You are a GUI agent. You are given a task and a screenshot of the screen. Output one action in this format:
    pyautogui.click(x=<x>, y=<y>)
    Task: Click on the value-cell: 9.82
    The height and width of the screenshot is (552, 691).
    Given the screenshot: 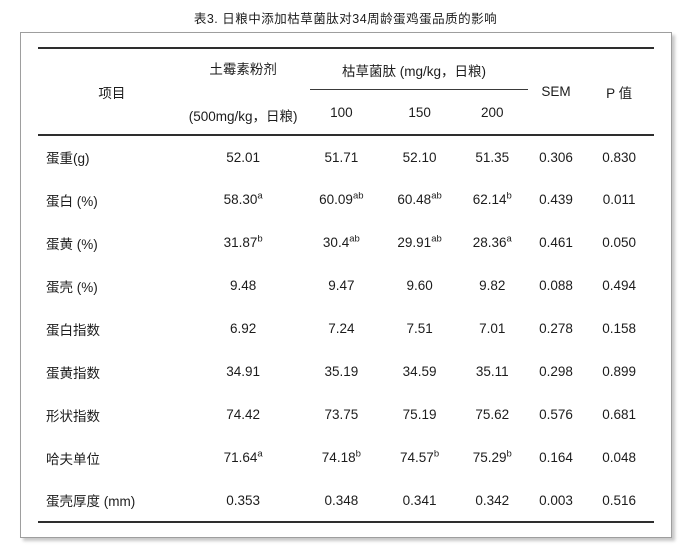 What is the action you would take?
    pyautogui.click(x=492, y=285)
    